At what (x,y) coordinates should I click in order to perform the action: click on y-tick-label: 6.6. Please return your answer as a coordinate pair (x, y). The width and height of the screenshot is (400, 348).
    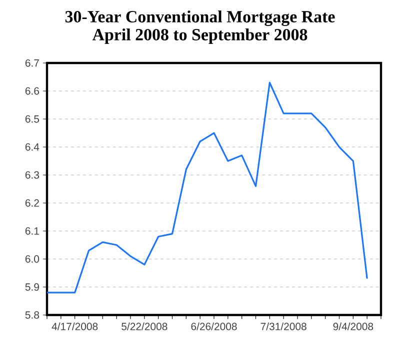
    Looking at the image, I should click on (32, 91).